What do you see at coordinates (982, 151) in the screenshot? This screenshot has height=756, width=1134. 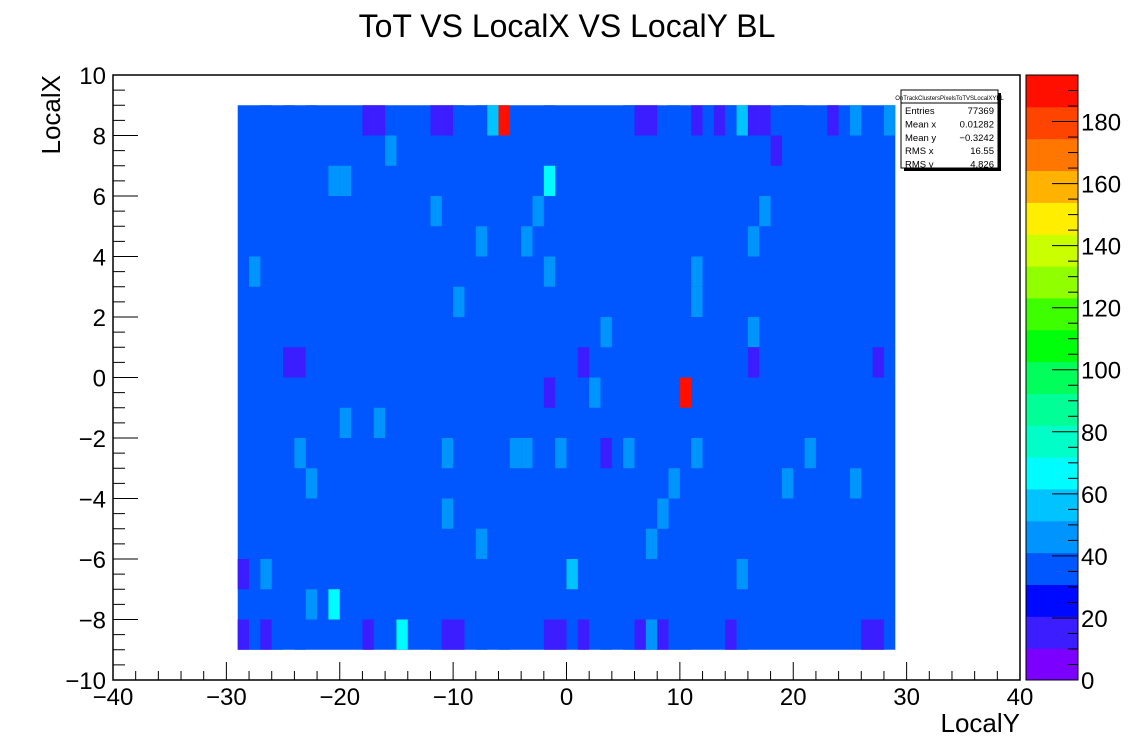 I see `stats-row-value: 16.55` at bounding box center [982, 151].